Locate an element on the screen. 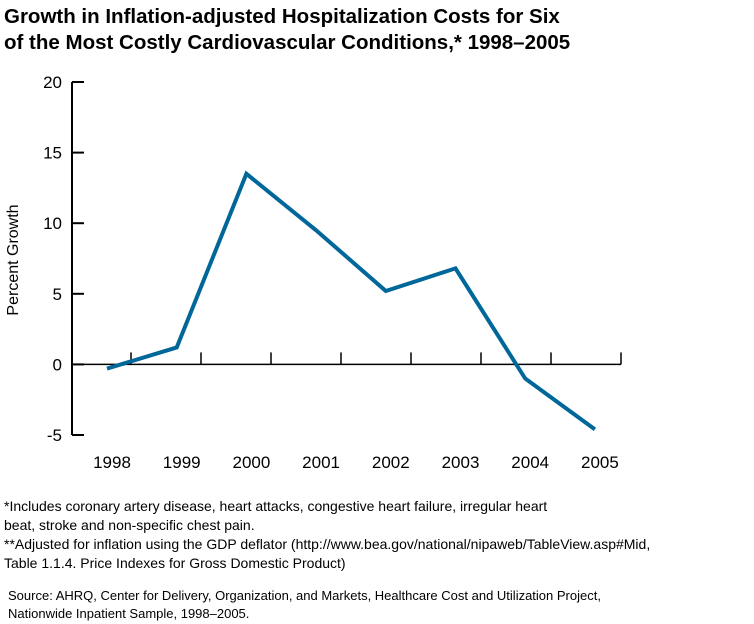  y-tick-label: 20 is located at coordinates (52, 82).